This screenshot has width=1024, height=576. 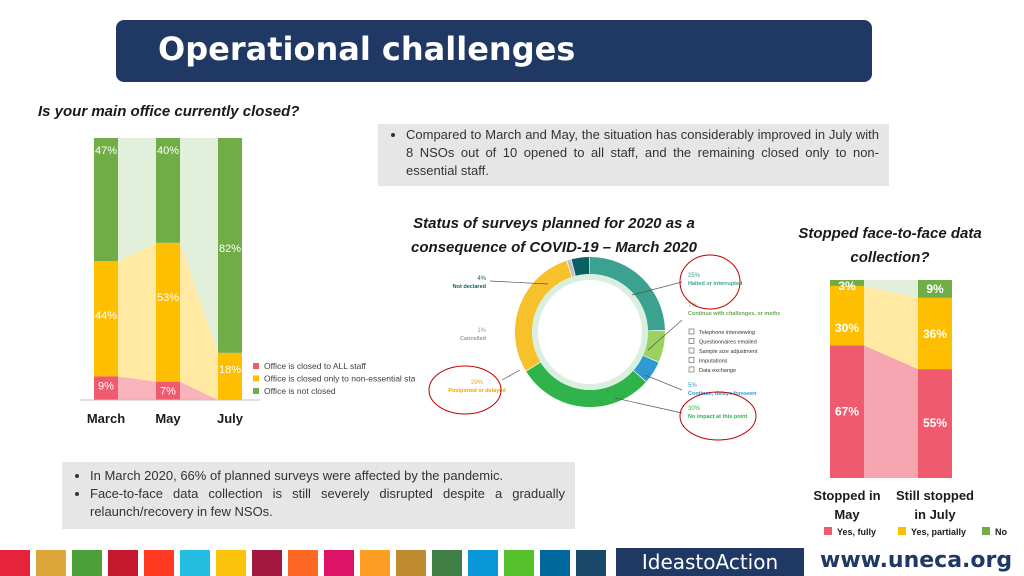 I want to click on left-chart-question: Is your main office currently closed?, so click(x=169, y=111).